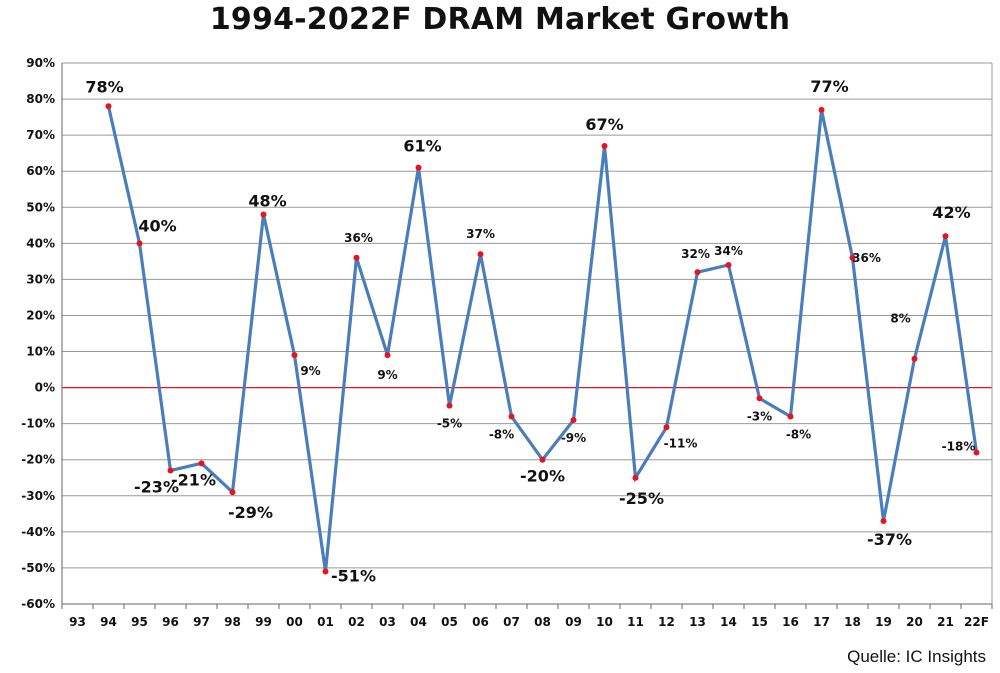 Image resolution: width=1000 pixels, height=673 pixels. Describe the element at coordinates (387, 622) in the screenshot. I see `x-tick-label: 03` at that location.